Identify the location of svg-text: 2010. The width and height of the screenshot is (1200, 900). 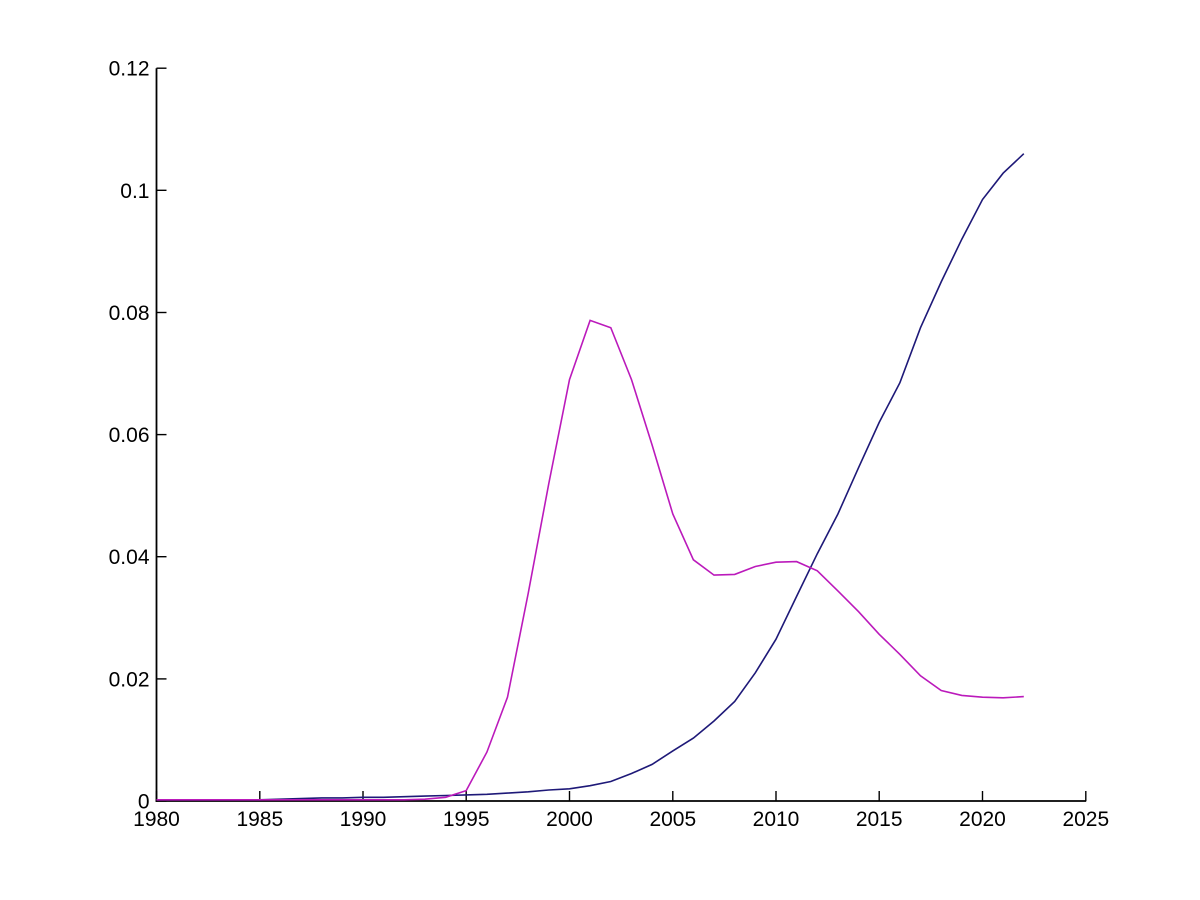
(776, 819).